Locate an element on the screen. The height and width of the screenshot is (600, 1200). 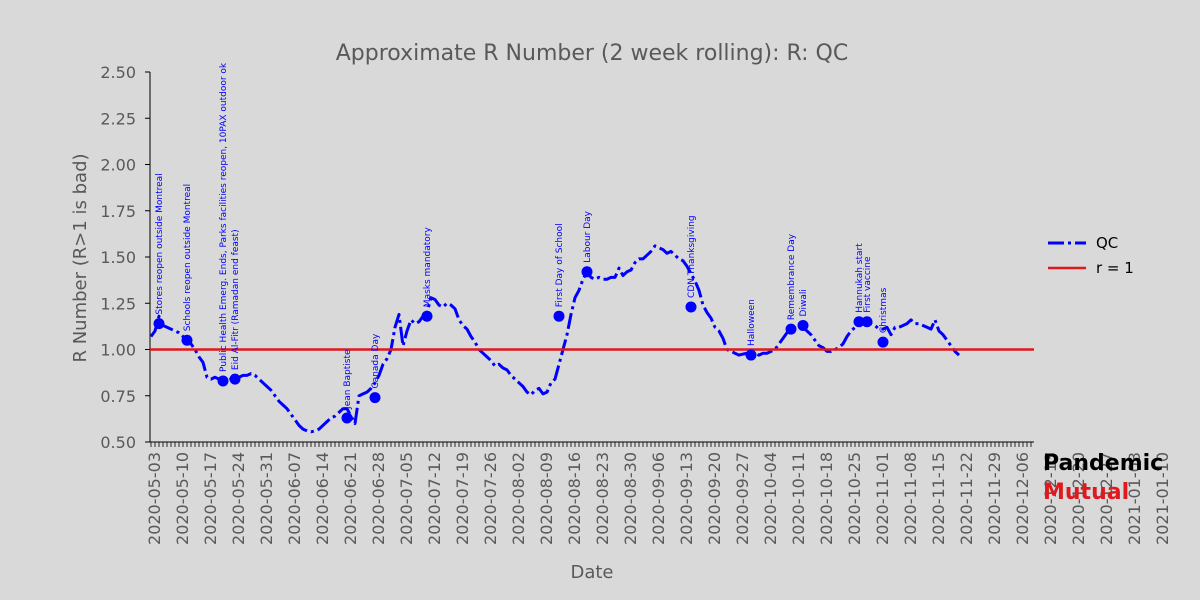
x-tick-label: 2020-12-27 is located at coordinates (1106, 498).